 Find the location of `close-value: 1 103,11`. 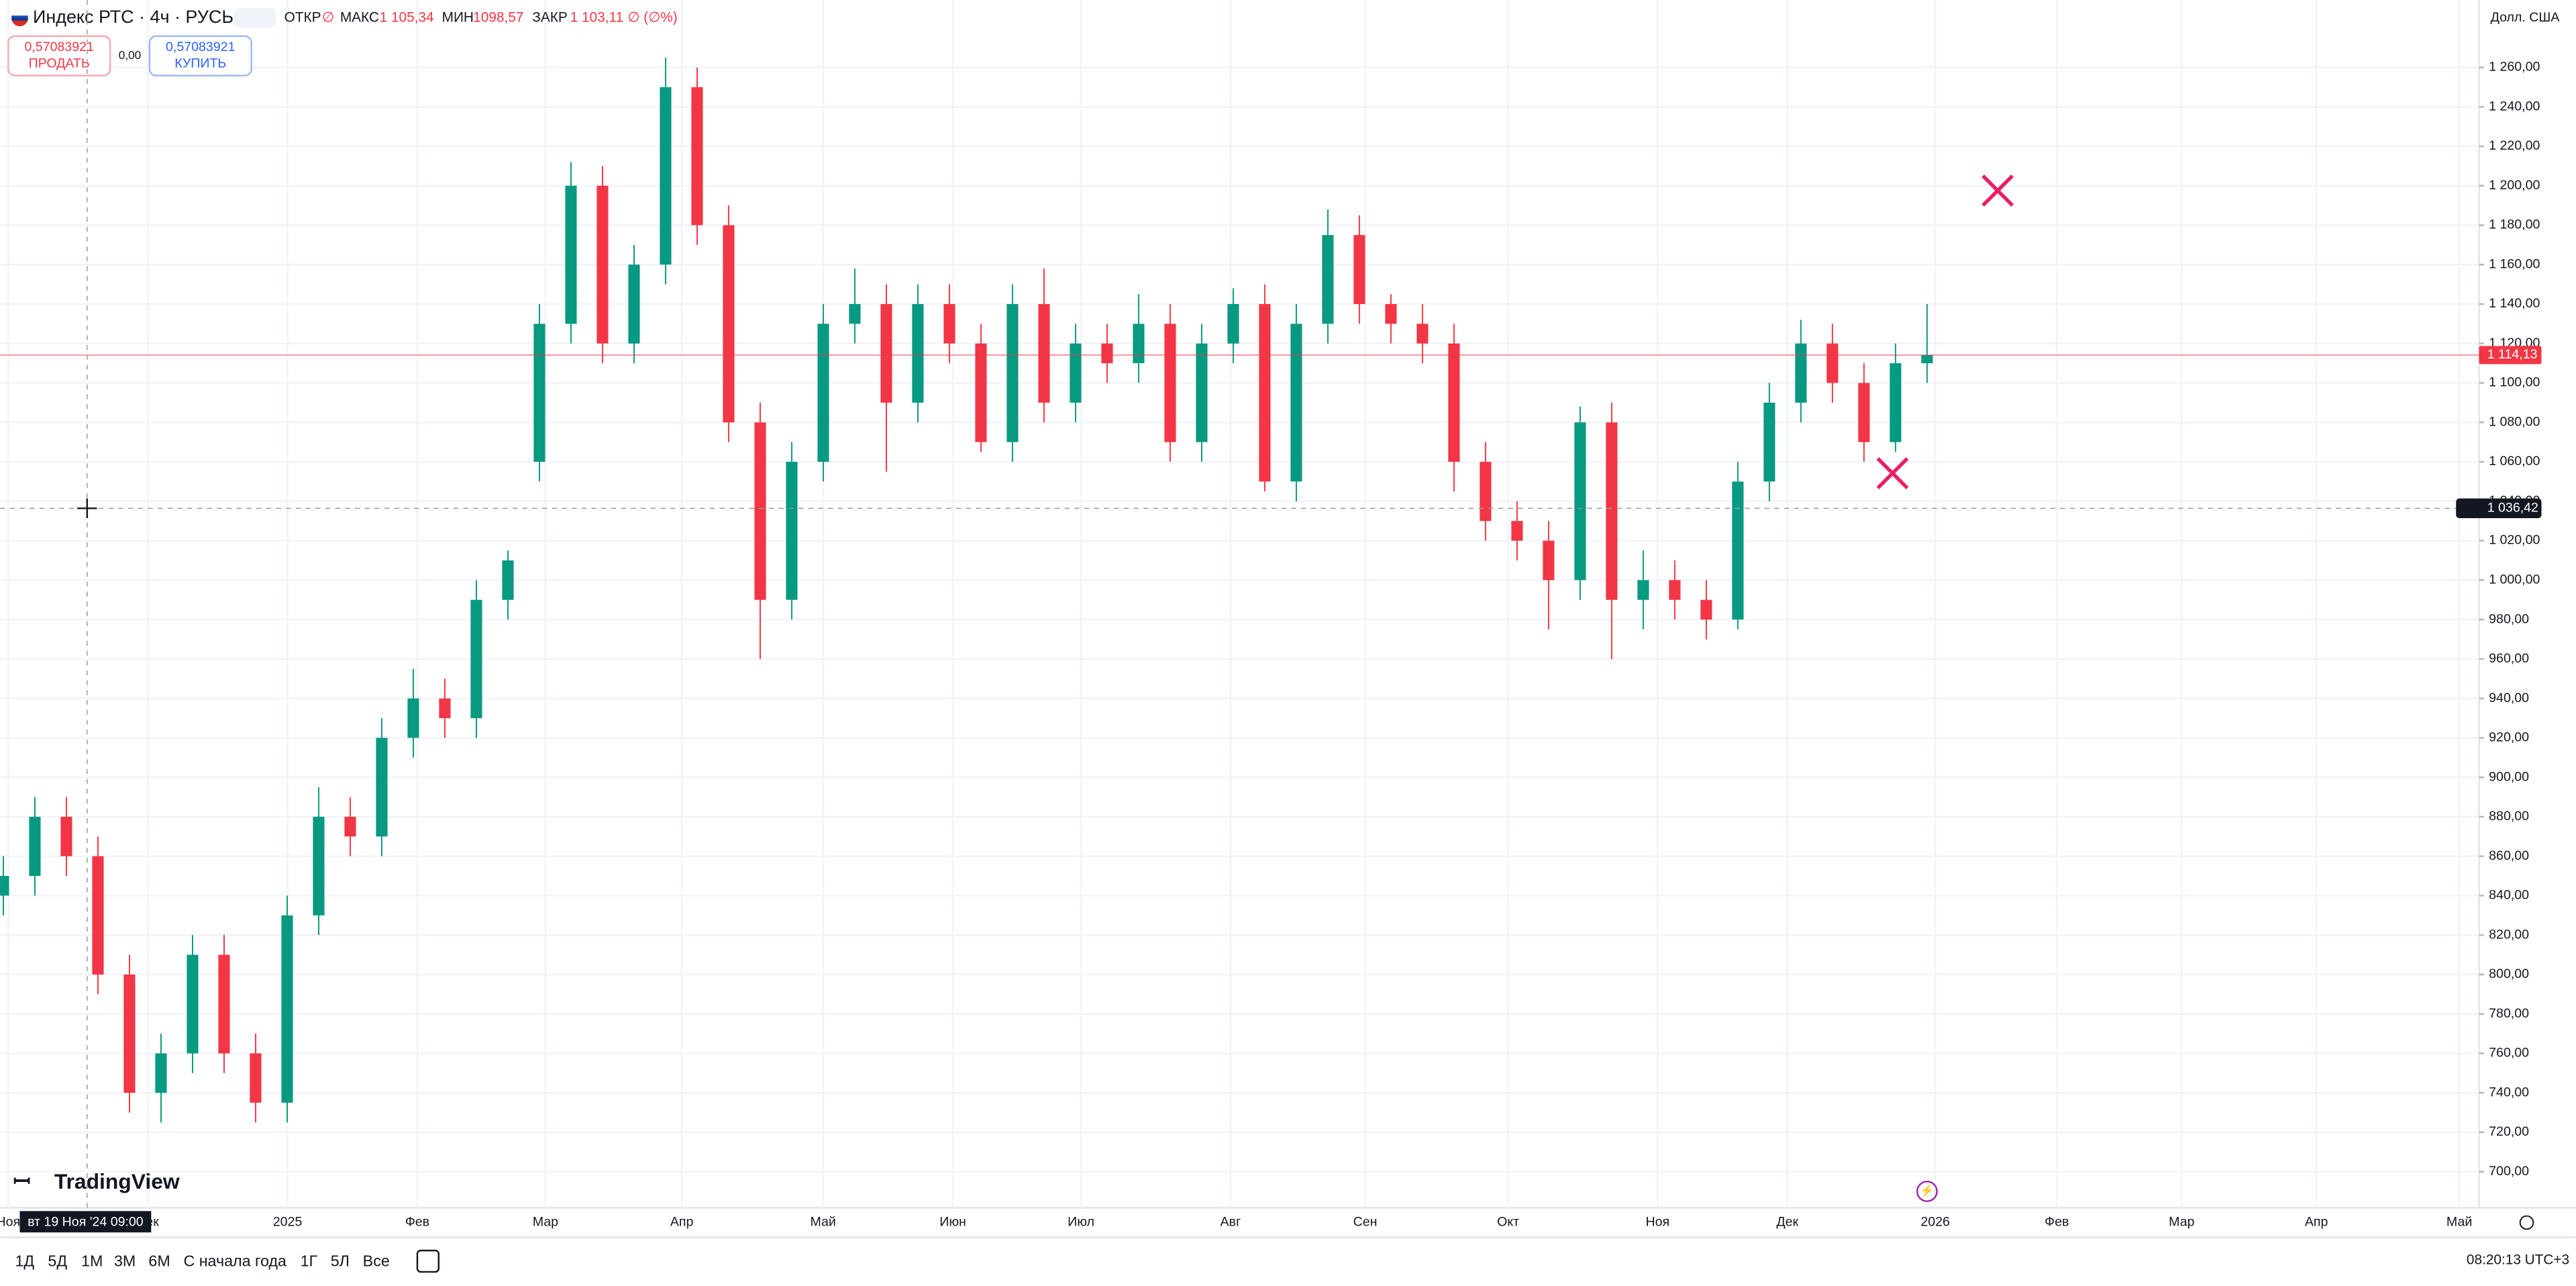

close-value: 1 103,11 is located at coordinates (596, 17).